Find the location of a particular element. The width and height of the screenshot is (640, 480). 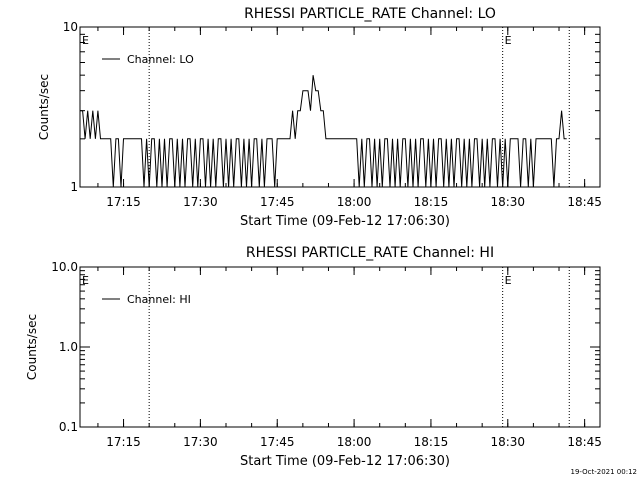

chart-title: RHESSI PARTICLE_RATE Channel: LO is located at coordinates (370, 14).